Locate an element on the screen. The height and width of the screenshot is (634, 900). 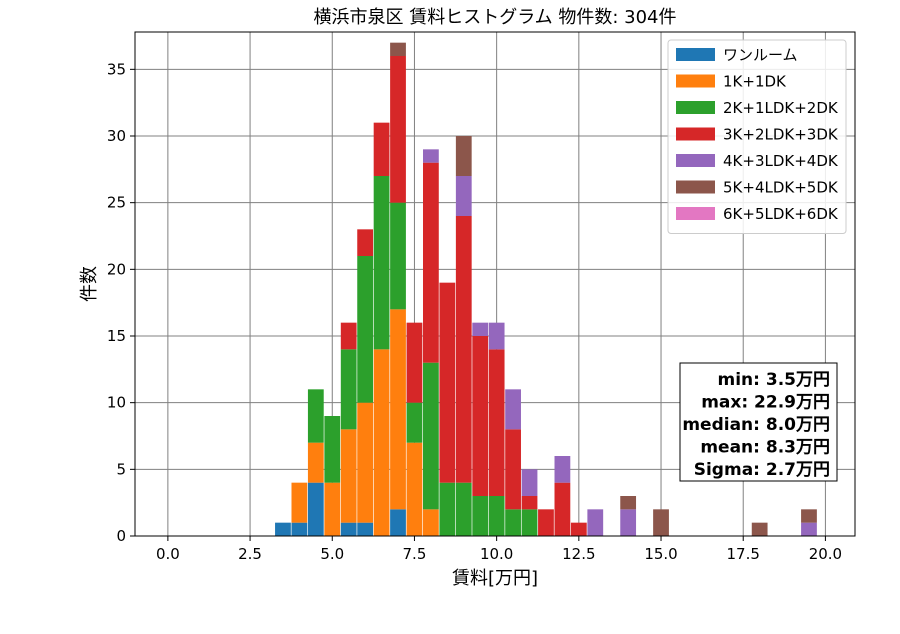
y-tick-label: 30 is located at coordinates (116, 136).